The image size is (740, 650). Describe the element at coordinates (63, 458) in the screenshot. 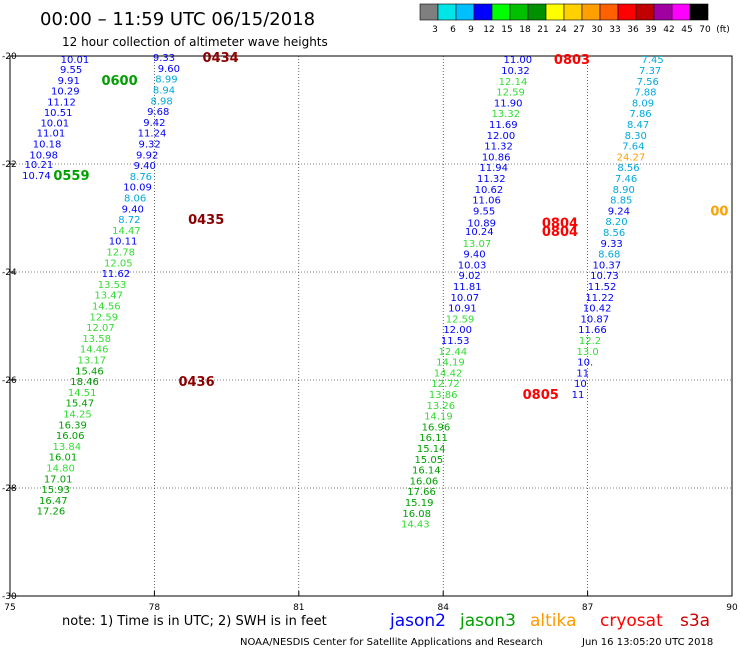

I see `data-point-label: 16.01` at that location.